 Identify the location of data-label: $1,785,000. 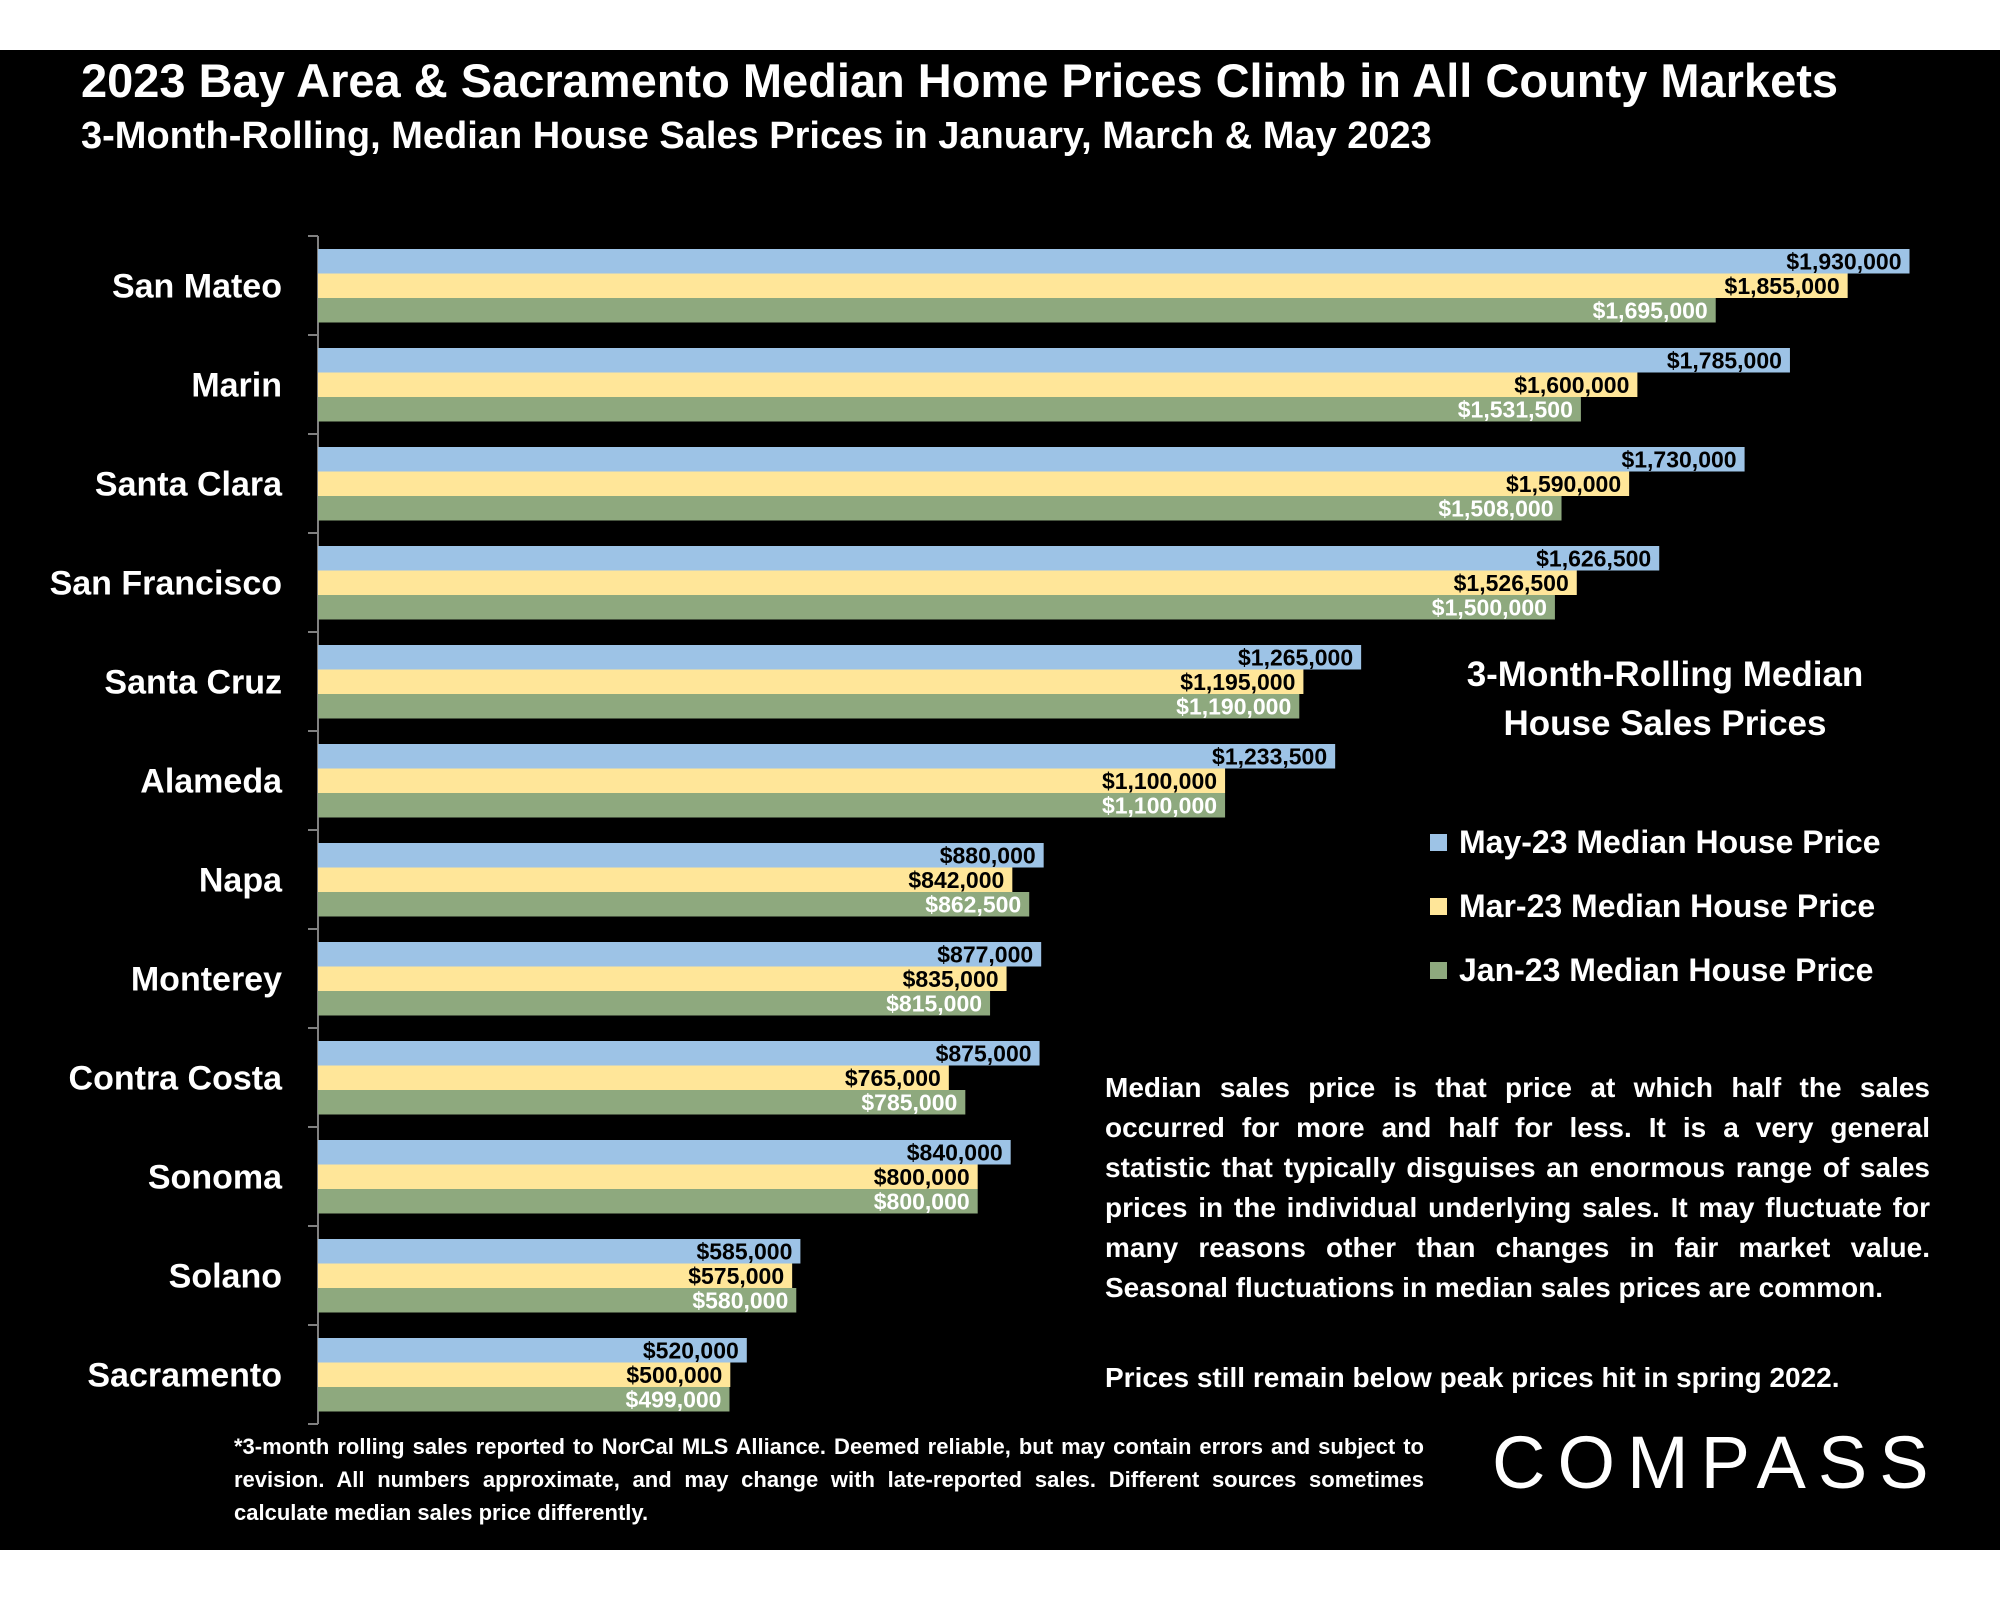
(1724, 360).